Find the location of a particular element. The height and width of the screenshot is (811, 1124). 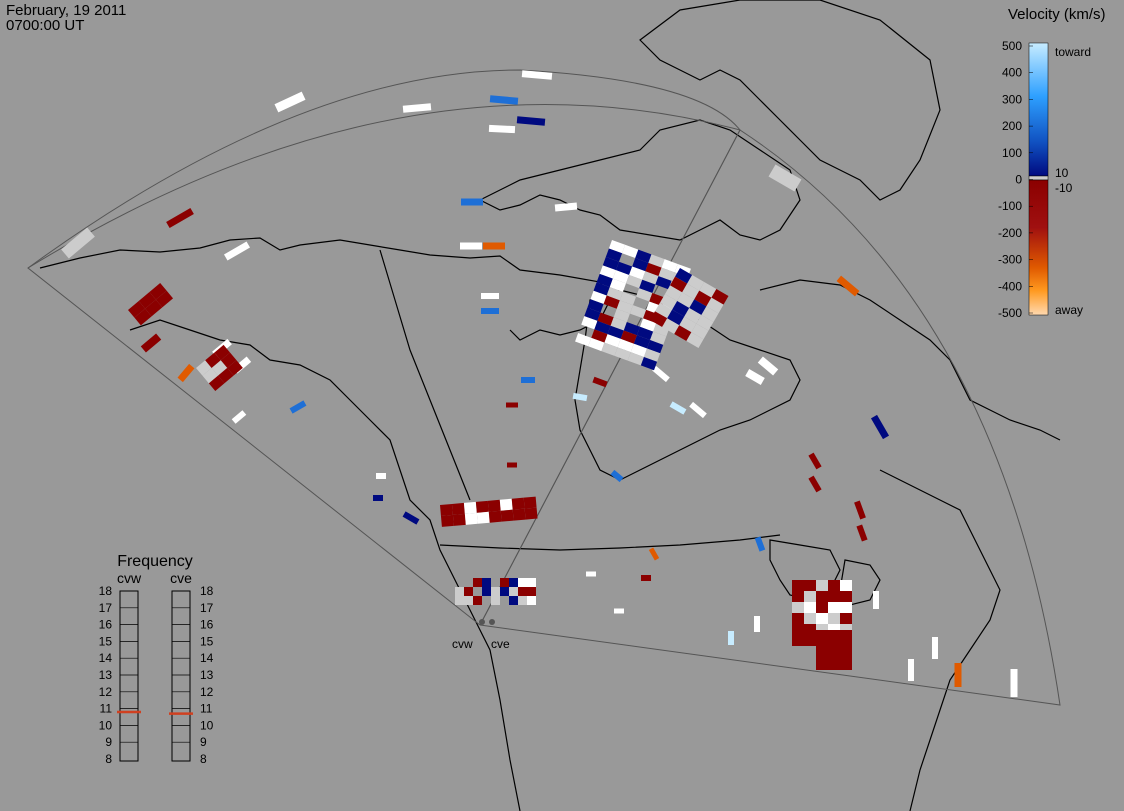

border-line is located at coordinates (610, 542).